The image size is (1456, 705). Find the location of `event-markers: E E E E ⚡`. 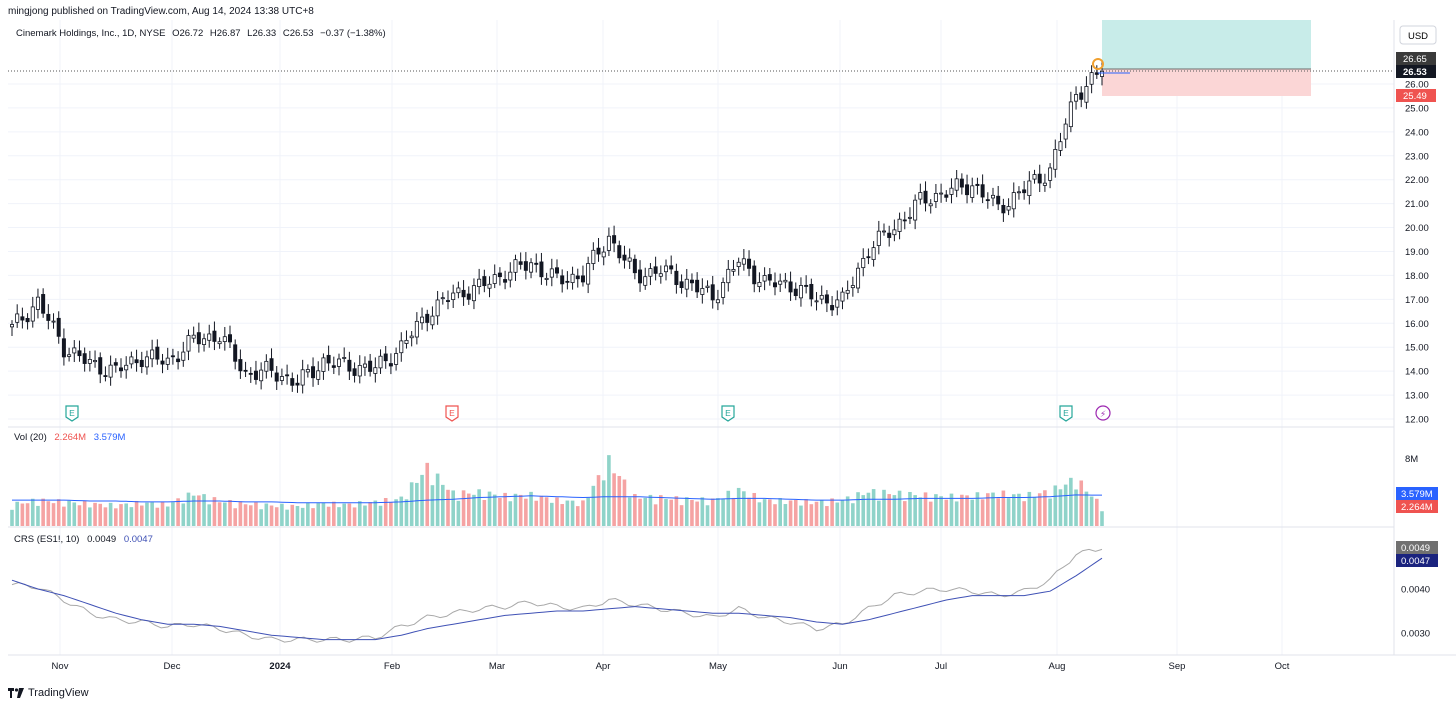

event-markers: E E E E ⚡ is located at coordinates (588, 413).